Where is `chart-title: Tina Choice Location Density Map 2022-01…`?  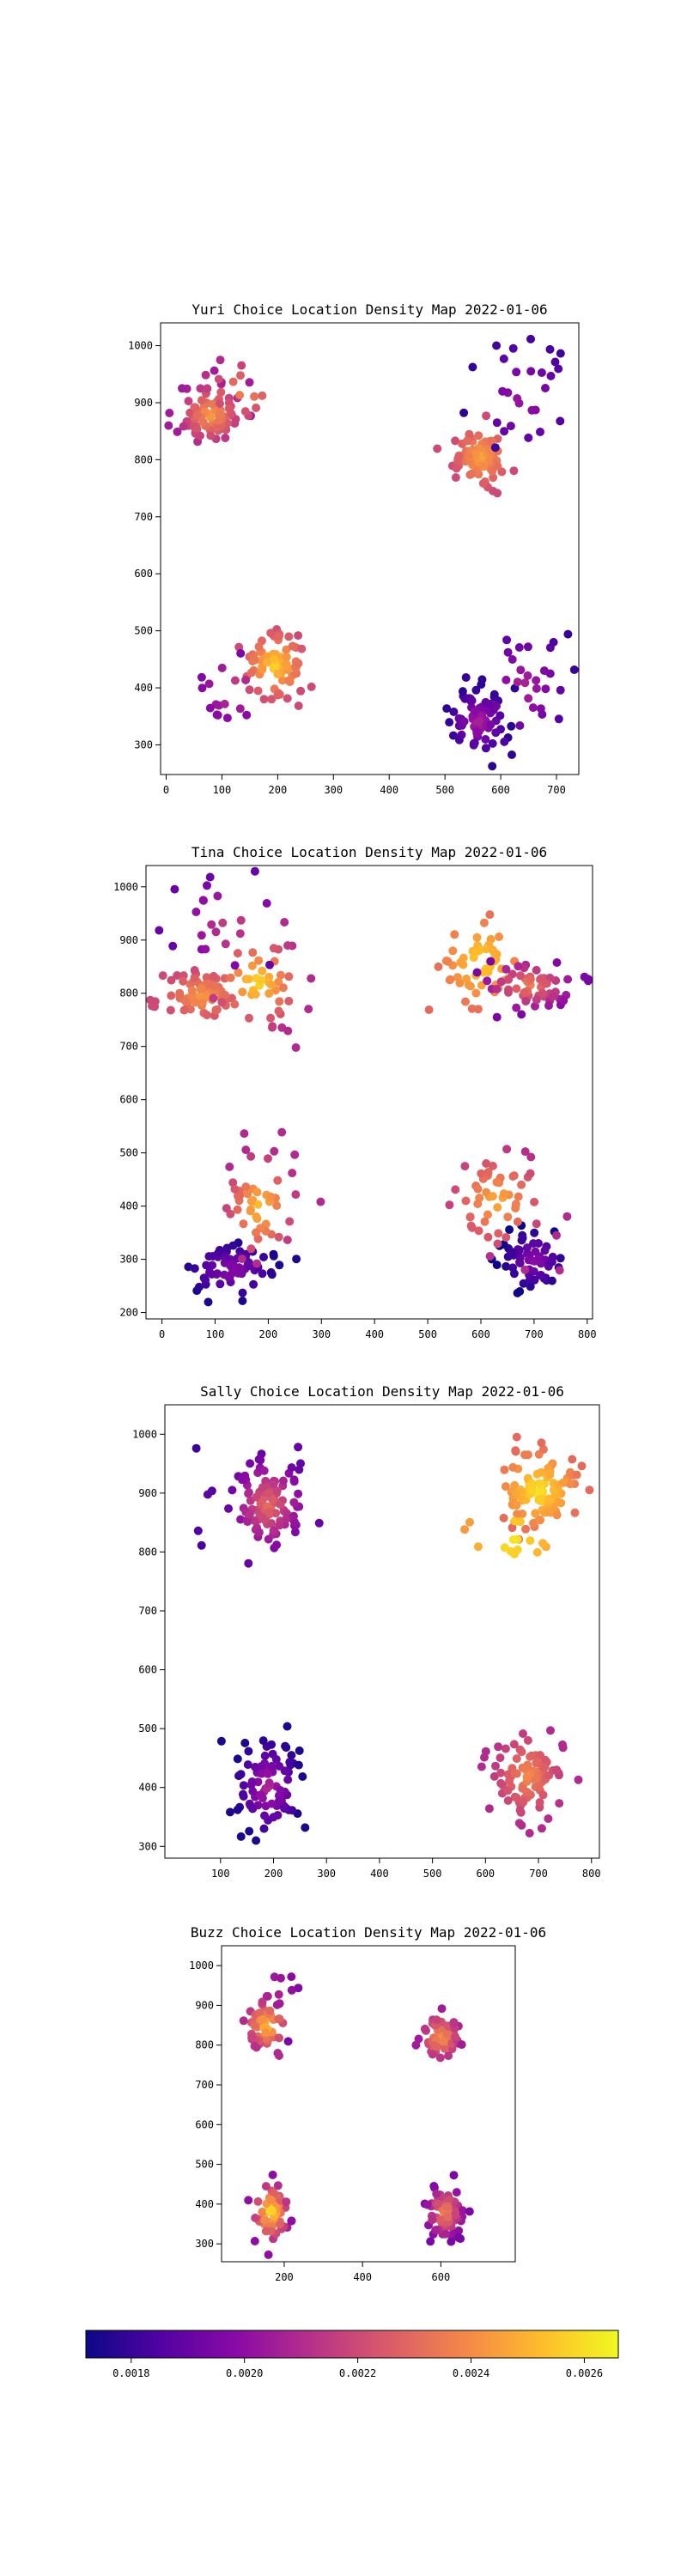 chart-title: Tina Choice Location Density Map 2022-01… is located at coordinates (369, 852).